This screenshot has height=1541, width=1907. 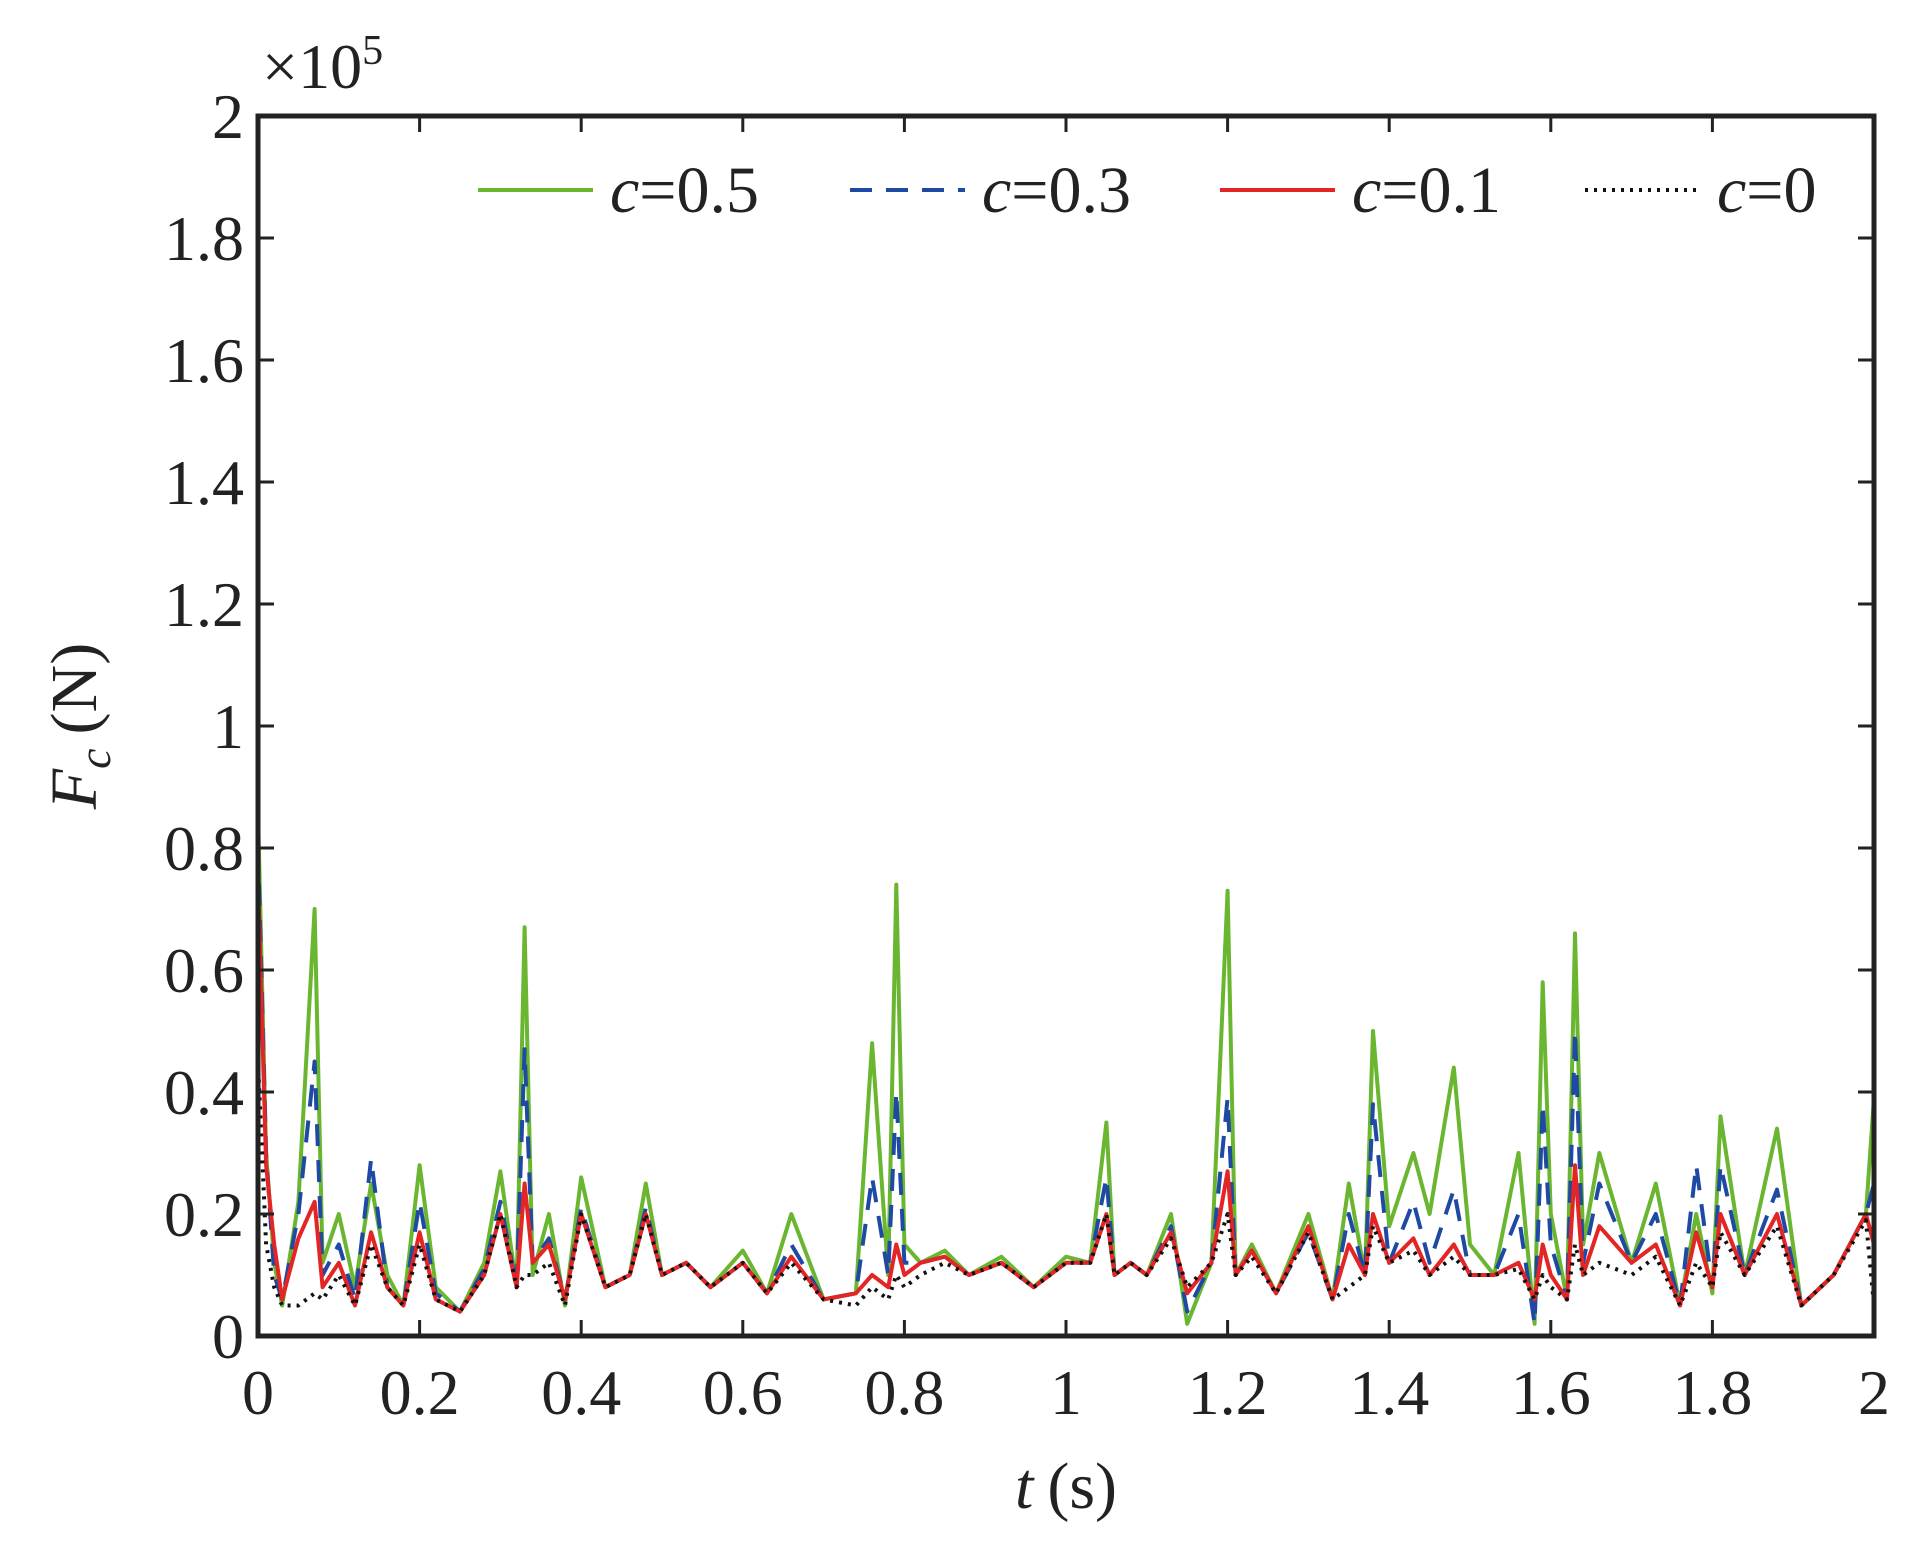 I want to click on x-tick-label: 0.8, so click(x=904, y=1392).